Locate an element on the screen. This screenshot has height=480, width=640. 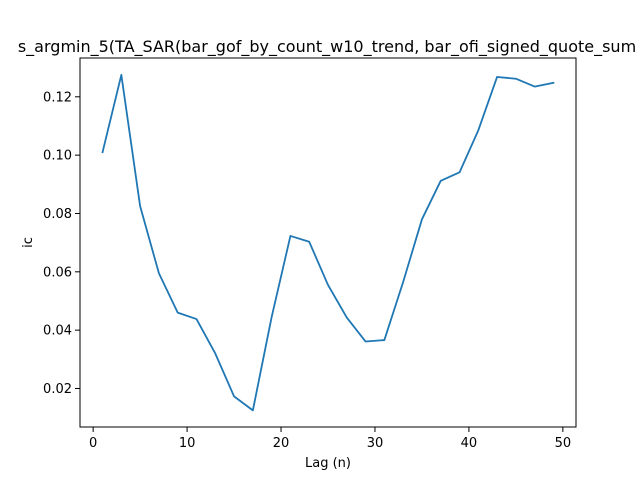
y-tick-label: 0.04 is located at coordinates (57, 331).